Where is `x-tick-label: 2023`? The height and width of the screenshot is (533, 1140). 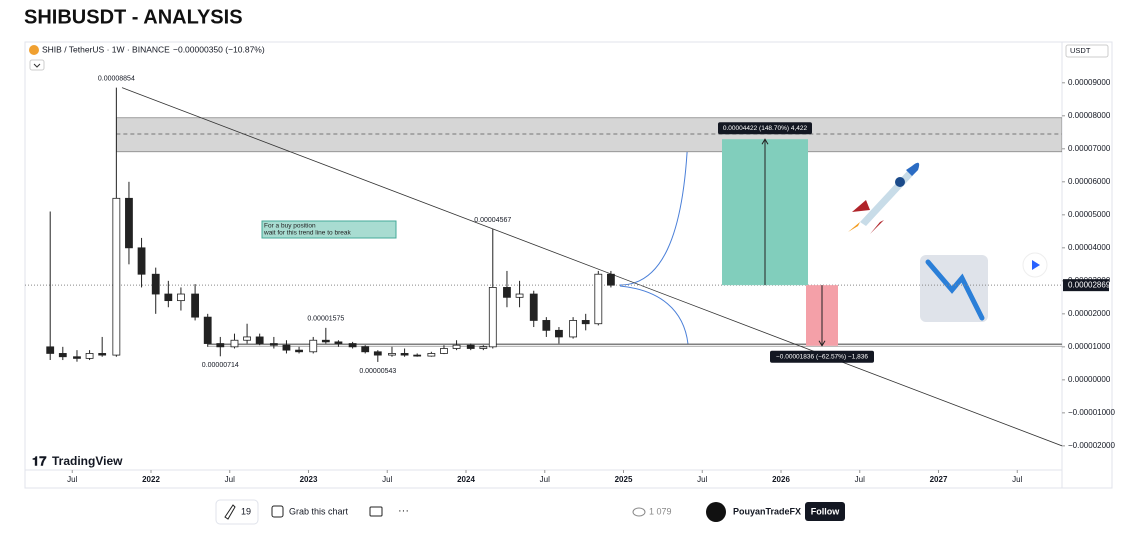 x-tick-label: 2023 is located at coordinates (309, 479).